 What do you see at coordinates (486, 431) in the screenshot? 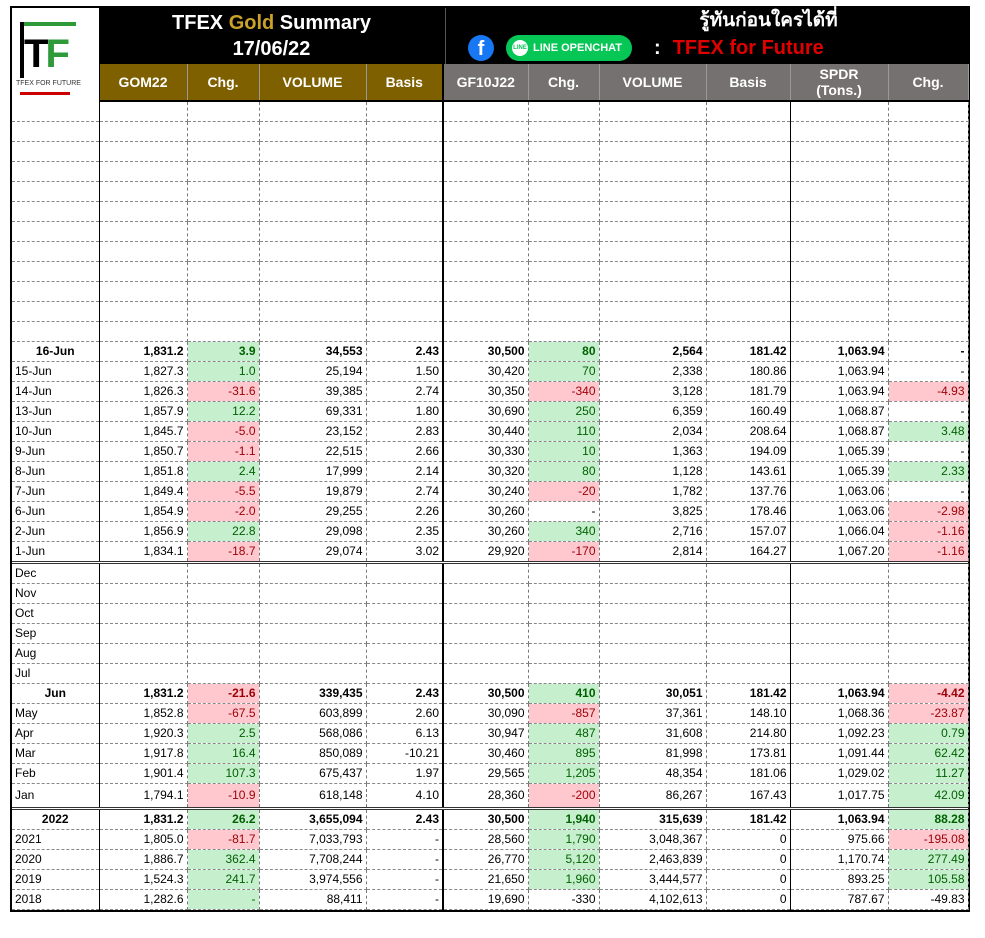
I see `cell-gf10j22: 30,440` at bounding box center [486, 431].